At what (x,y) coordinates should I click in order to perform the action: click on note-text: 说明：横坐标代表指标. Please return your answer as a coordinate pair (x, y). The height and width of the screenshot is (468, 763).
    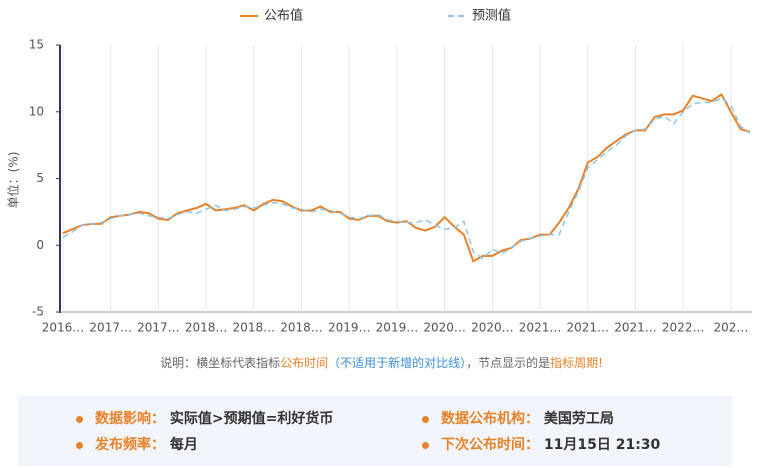
    Looking at the image, I should click on (220, 363).